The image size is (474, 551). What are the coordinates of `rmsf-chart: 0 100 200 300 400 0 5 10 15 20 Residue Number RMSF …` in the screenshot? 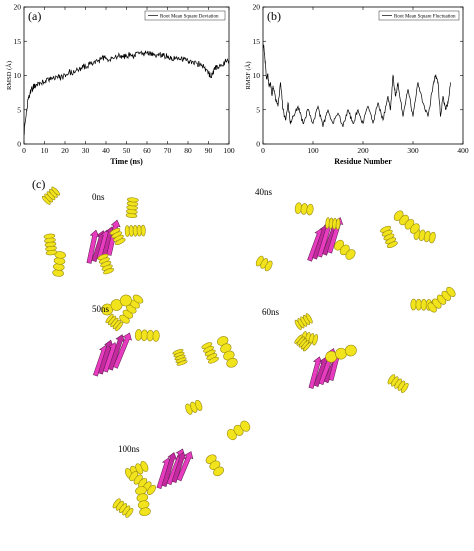 It's located at (356, 85).